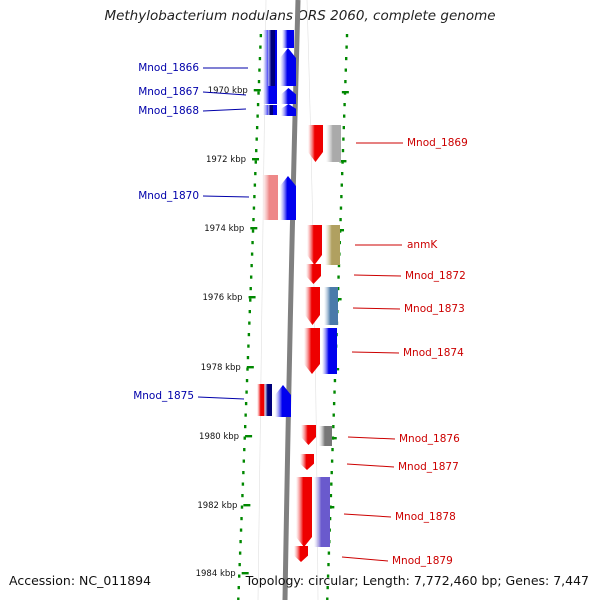 This screenshot has width=600, height=600. What do you see at coordinates (301, 554) in the screenshot?
I see `gene-mnod-1879-arrow` at bounding box center [301, 554].